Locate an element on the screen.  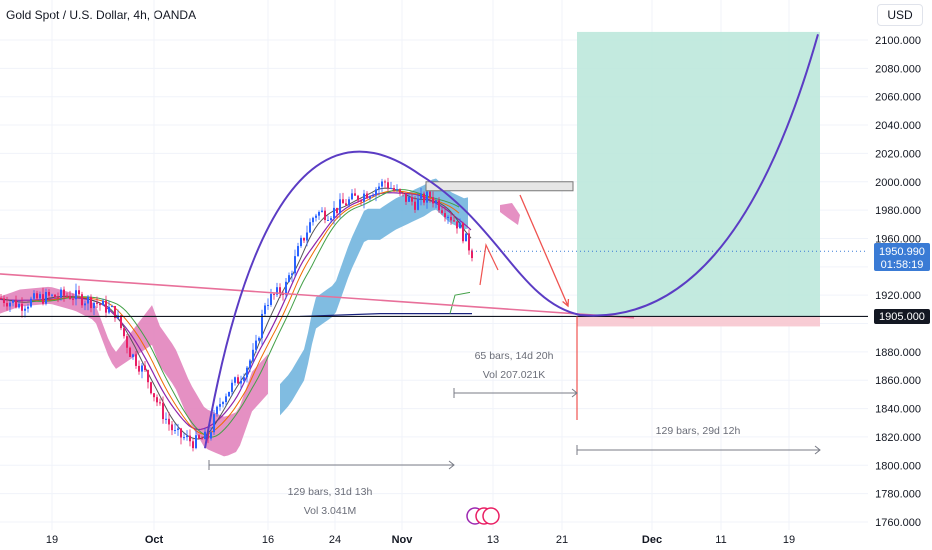
x-tick-label: 24 is located at coordinates (335, 540).